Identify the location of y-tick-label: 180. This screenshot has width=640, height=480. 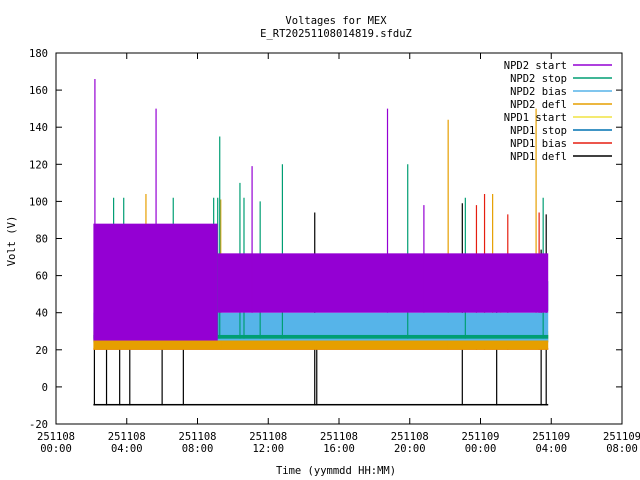
(38, 54).